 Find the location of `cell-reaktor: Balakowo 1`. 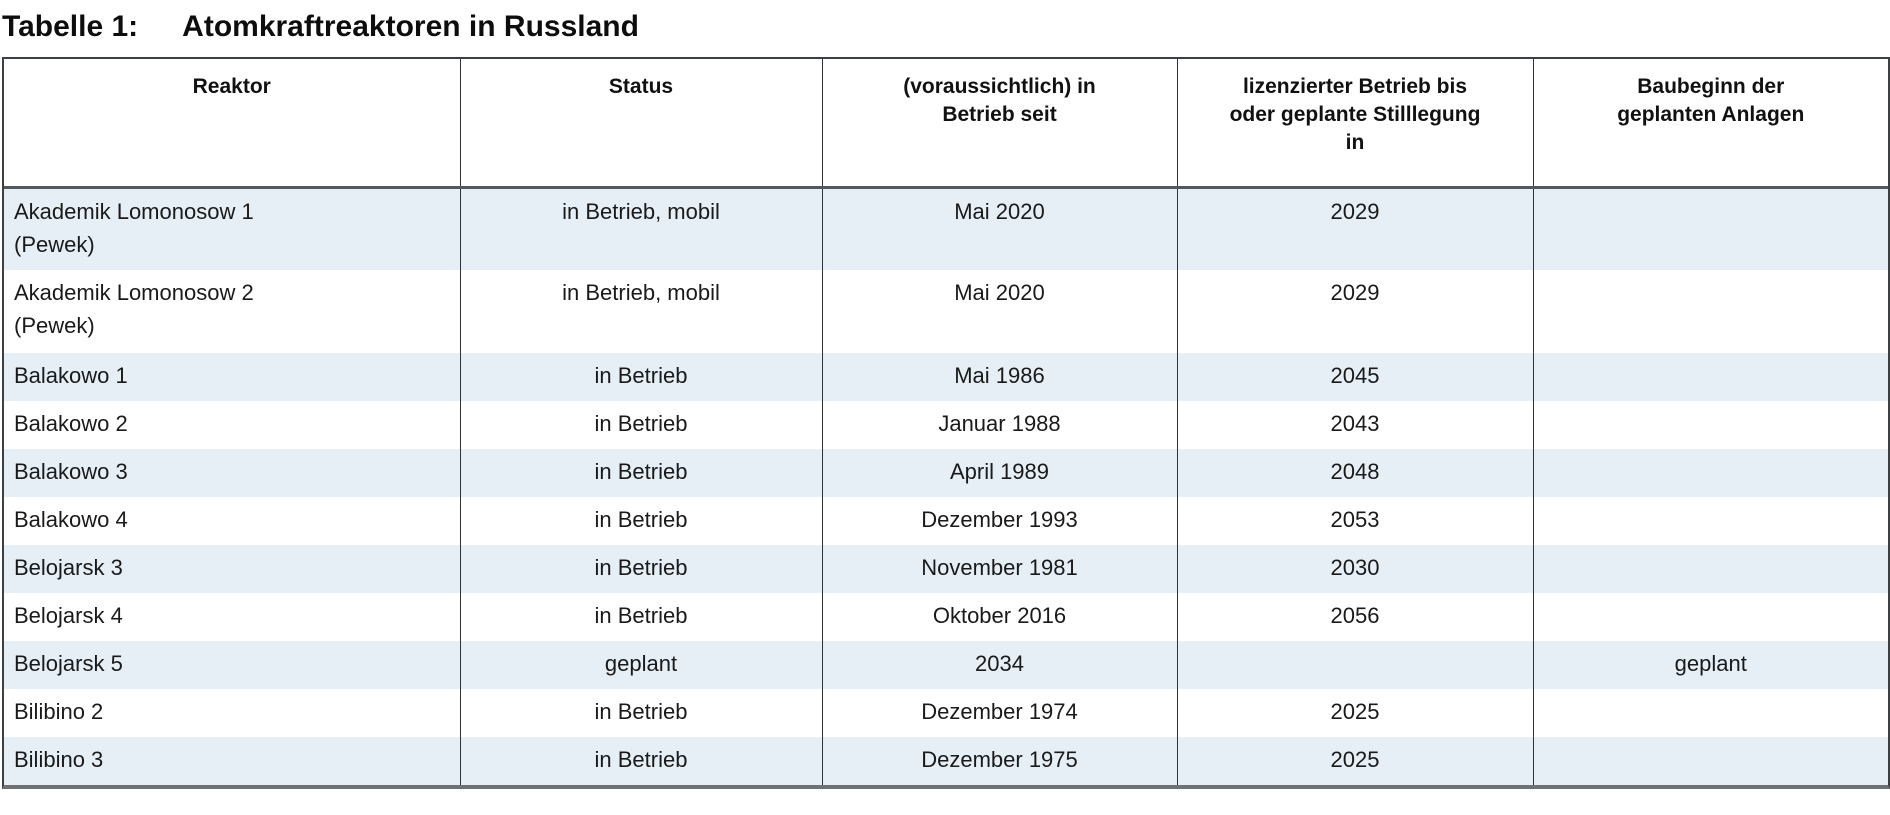

cell-reaktor: Balakowo 1 is located at coordinates (232, 377).